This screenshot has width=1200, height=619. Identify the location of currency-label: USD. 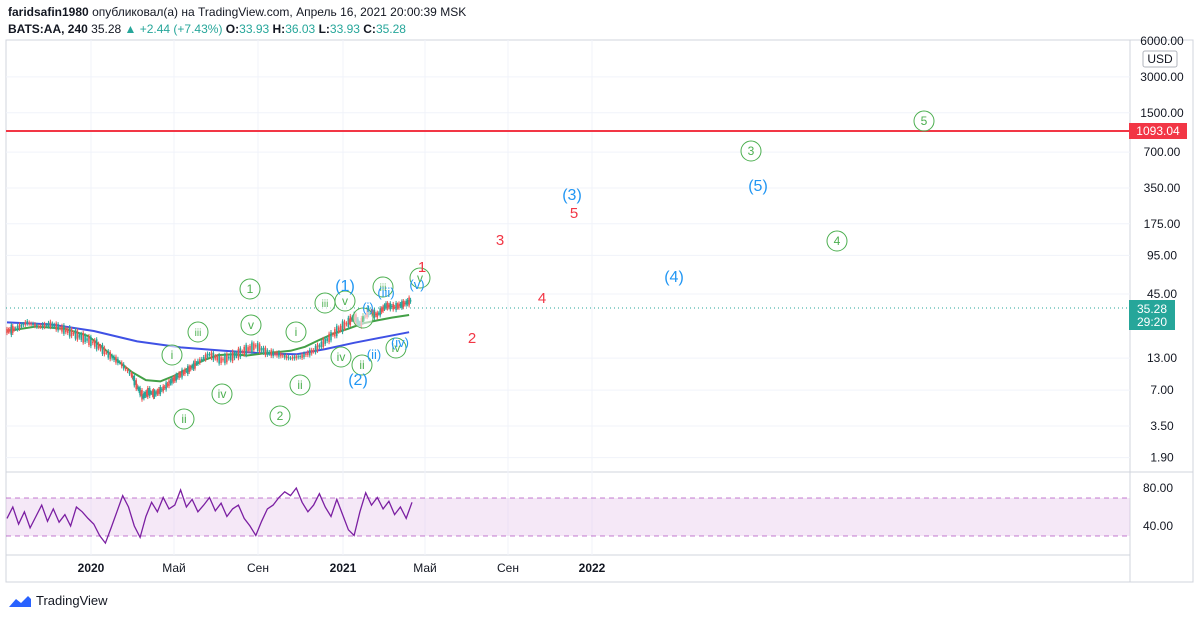
(1160, 59).